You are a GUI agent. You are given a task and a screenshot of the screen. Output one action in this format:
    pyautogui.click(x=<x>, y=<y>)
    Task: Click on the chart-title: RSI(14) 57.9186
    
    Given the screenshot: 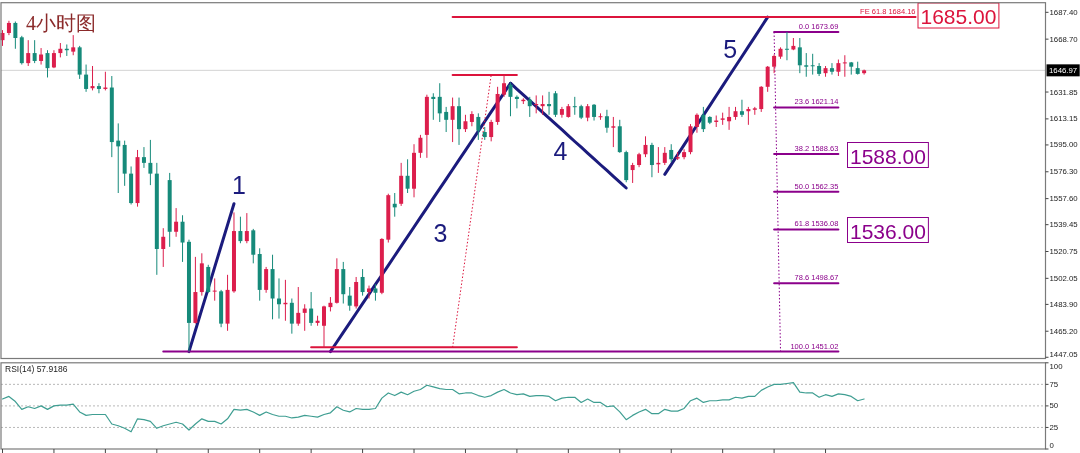 What is the action you would take?
    pyautogui.click(x=36, y=369)
    